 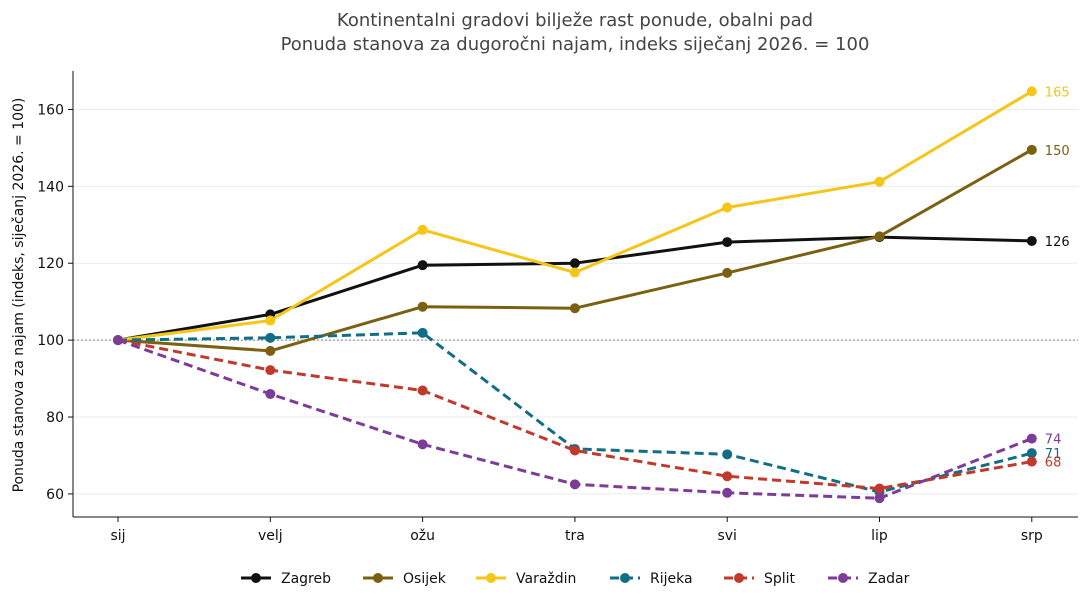 I want to click on end-value-label: 71, so click(x=1053, y=454).